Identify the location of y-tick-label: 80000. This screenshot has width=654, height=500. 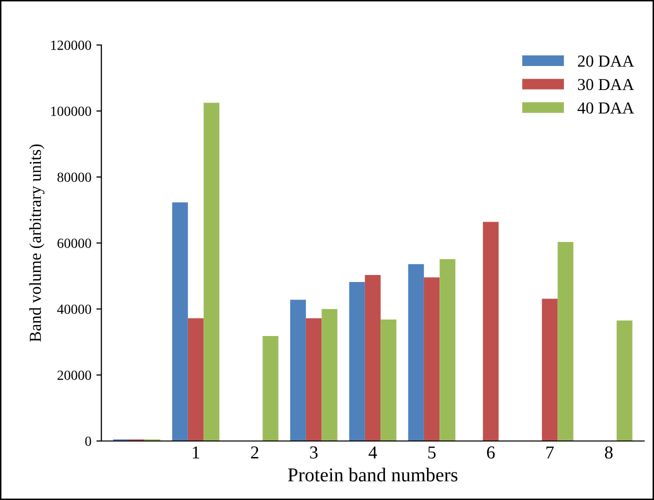
(74, 177).